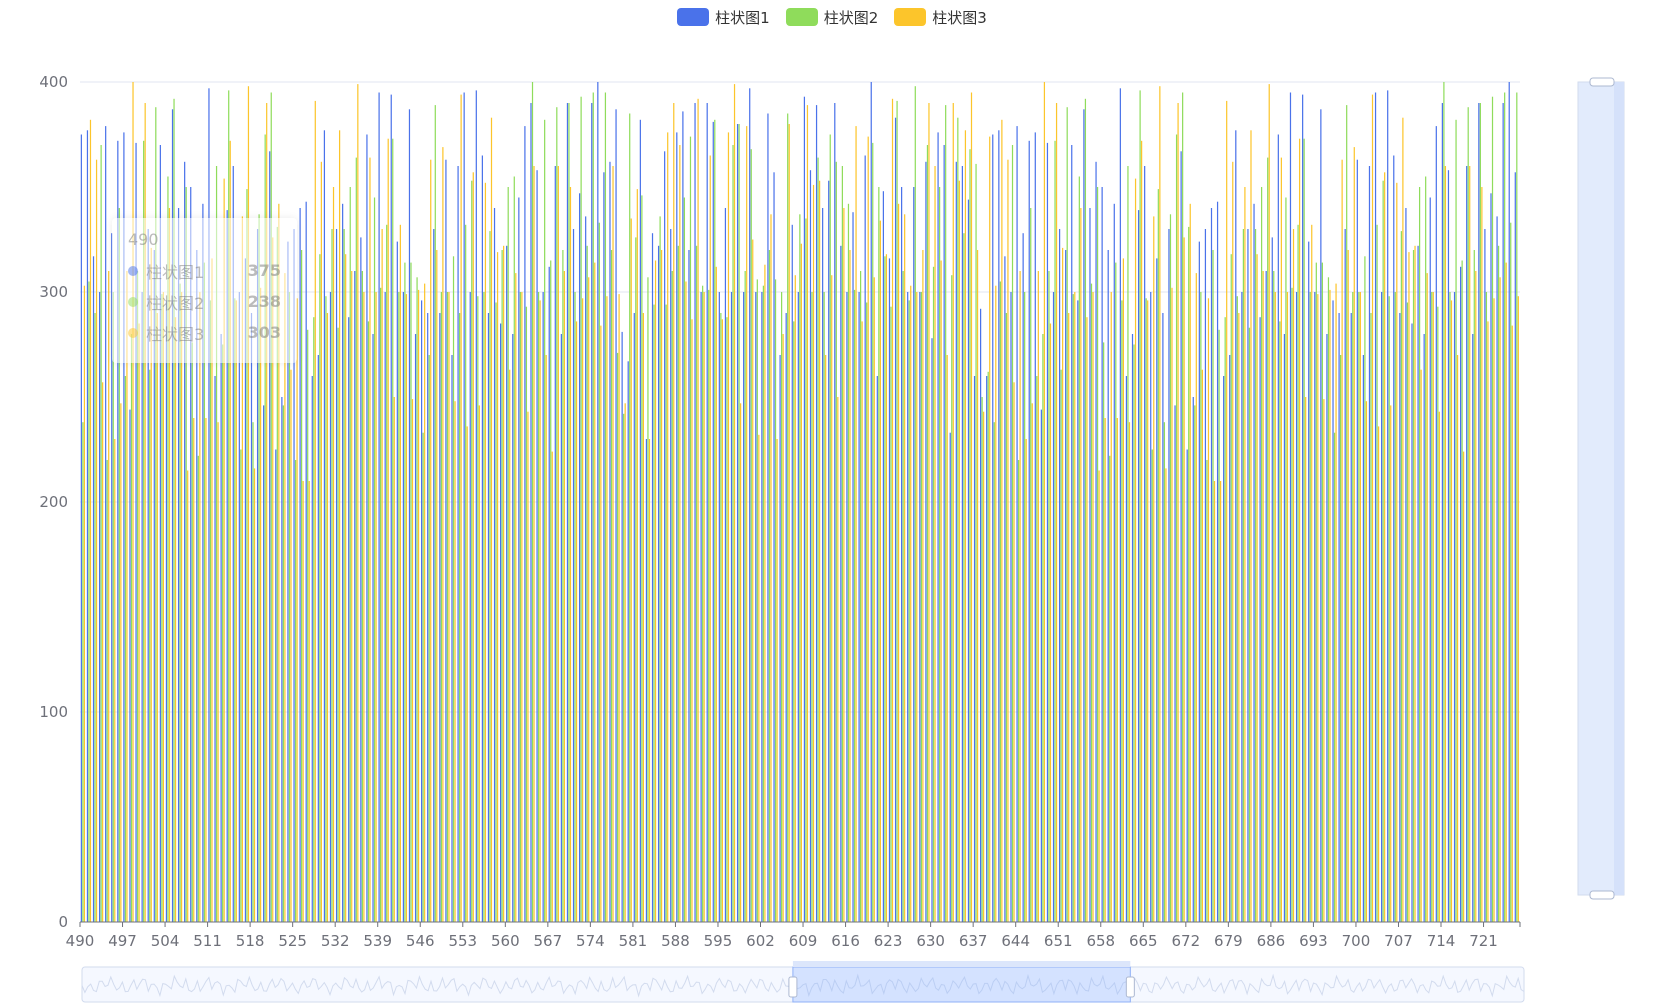  What do you see at coordinates (403, 607) in the screenshot?
I see `bar-s1-x543` at bounding box center [403, 607].